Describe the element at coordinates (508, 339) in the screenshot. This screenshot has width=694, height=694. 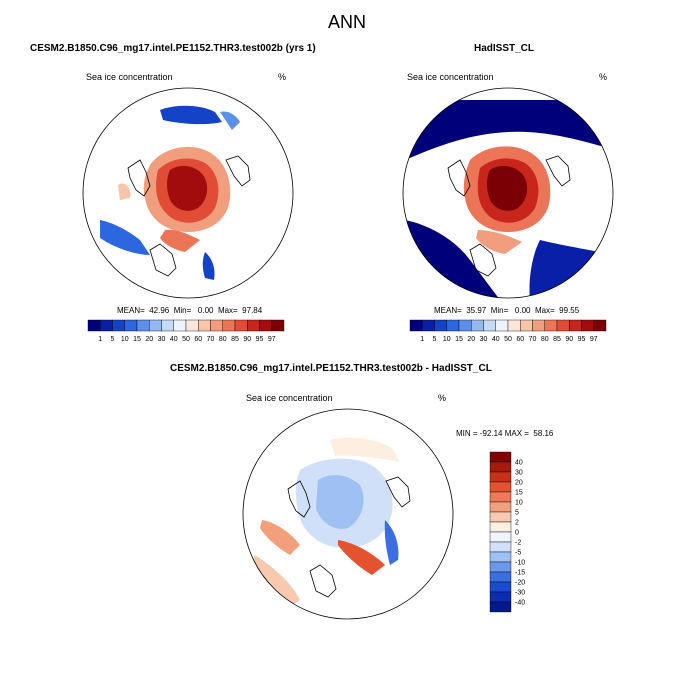
I see `panel2-colorbar-tick-label: 50` at that location.